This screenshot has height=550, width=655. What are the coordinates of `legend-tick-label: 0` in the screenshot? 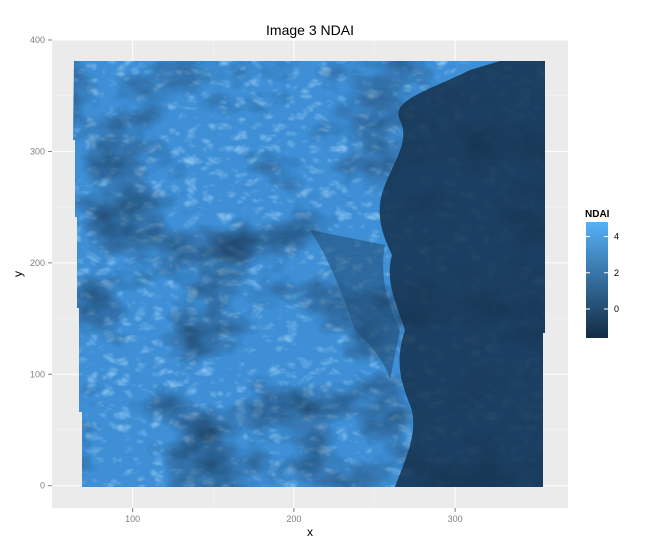 It's located at (616, 309).